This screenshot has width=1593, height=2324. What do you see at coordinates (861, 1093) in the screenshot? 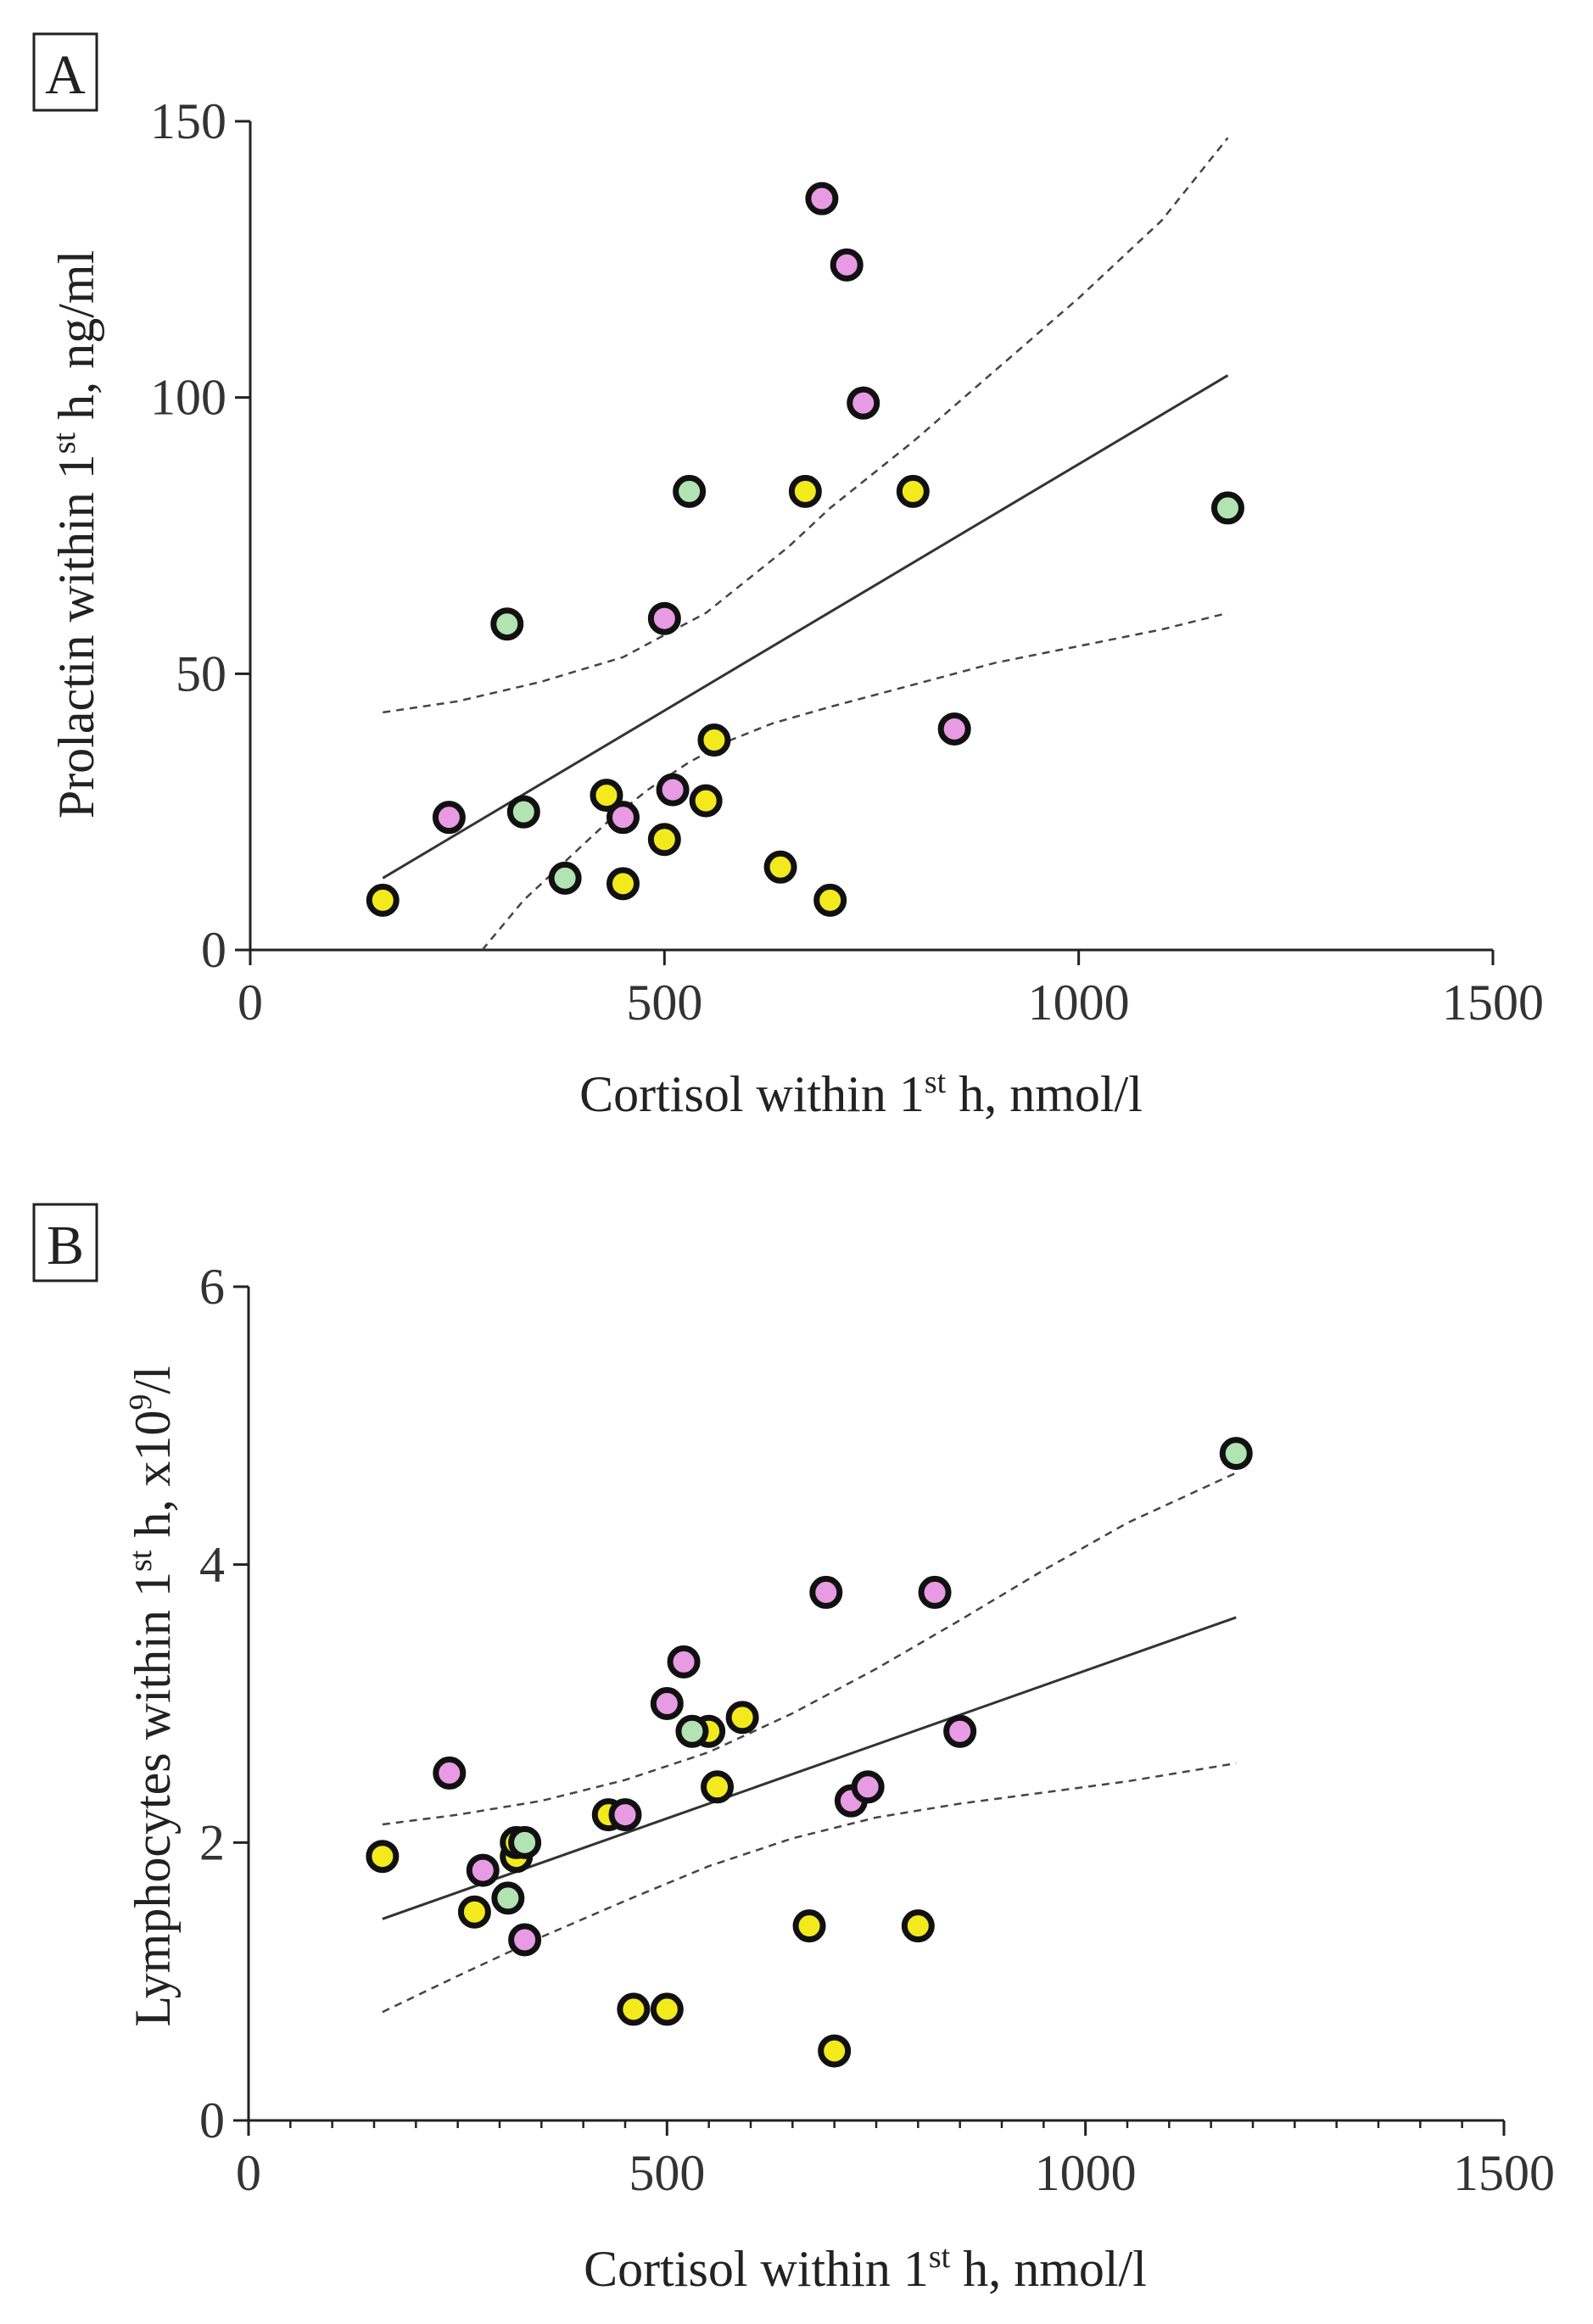
I see `x-axis-label-a: Cortisol within 1st h, nmol/l` at bounding box center [861, 1093].